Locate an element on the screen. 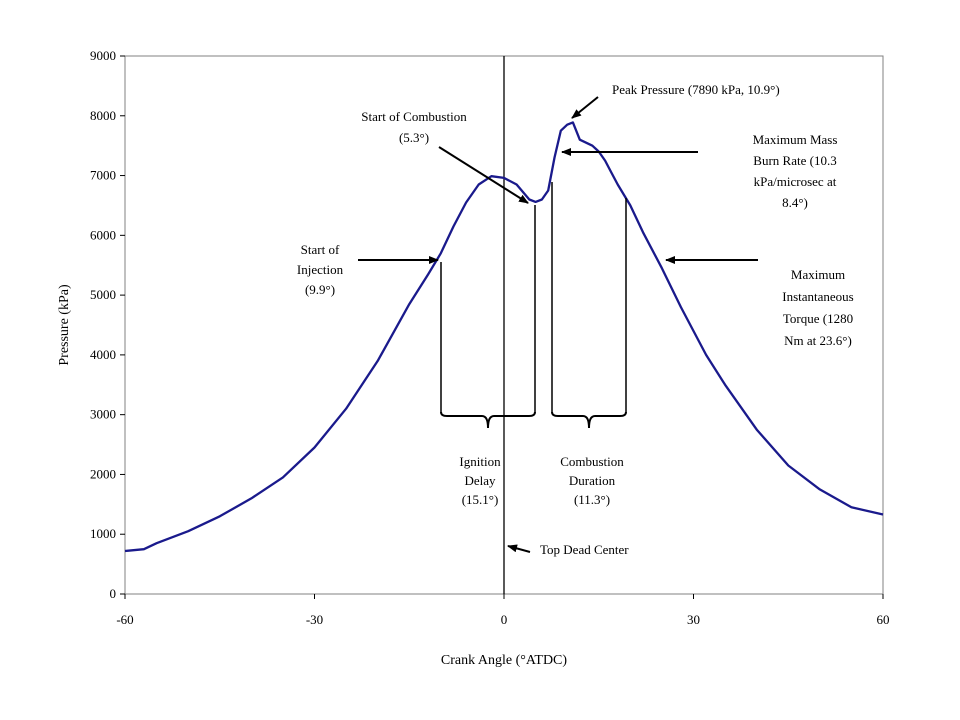  x-tick-label: 30 is located at coordinates (693, 619).